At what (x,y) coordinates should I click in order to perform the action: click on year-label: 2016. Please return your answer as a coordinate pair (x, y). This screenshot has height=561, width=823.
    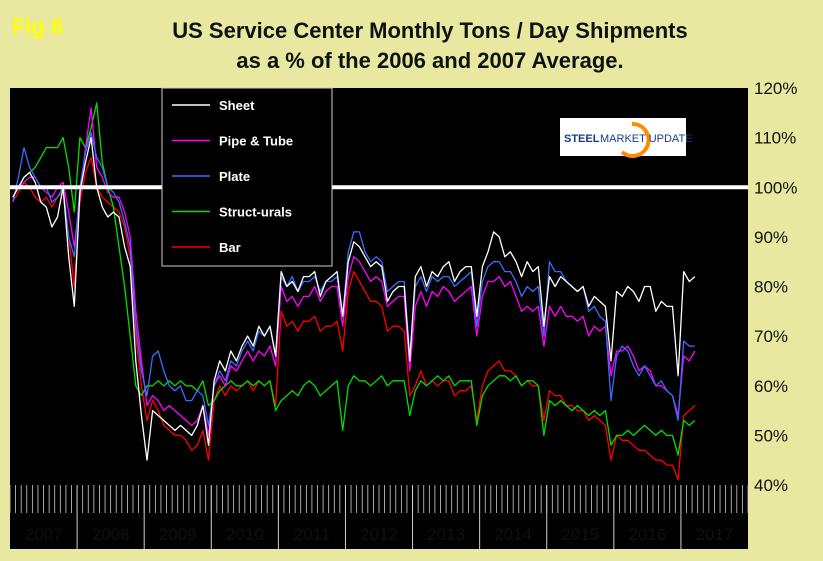
    Looking at the image, I should click on (647, 534).